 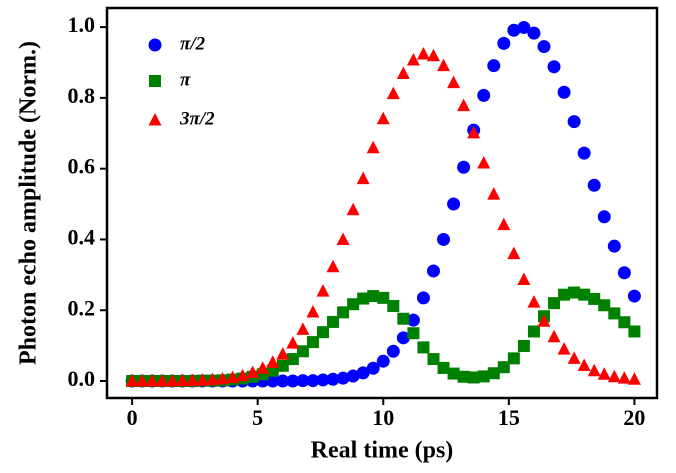 What do you see at coordinates (257, 417) in the screenshot?
I see `x-tick-label: 5` at bounding box center [257, 417].